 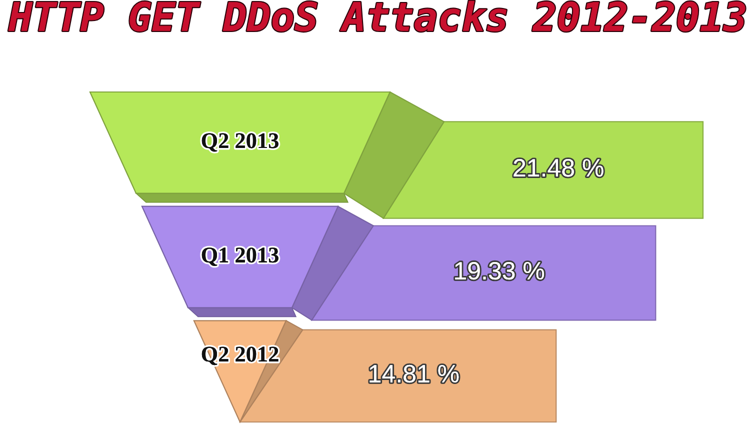 I want to click on category-label: Q1 2013, so click(x=240, y=257).